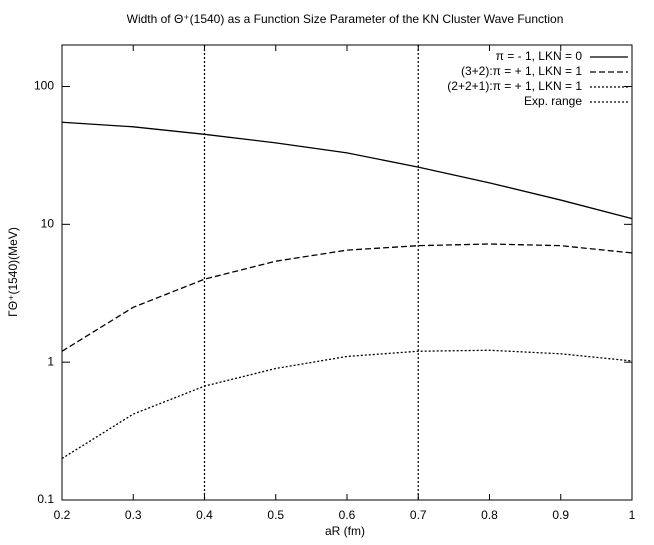 The height and width of the screenshot is (545, 654). I want to click on x-tick-label: 1, so click(632, 515).